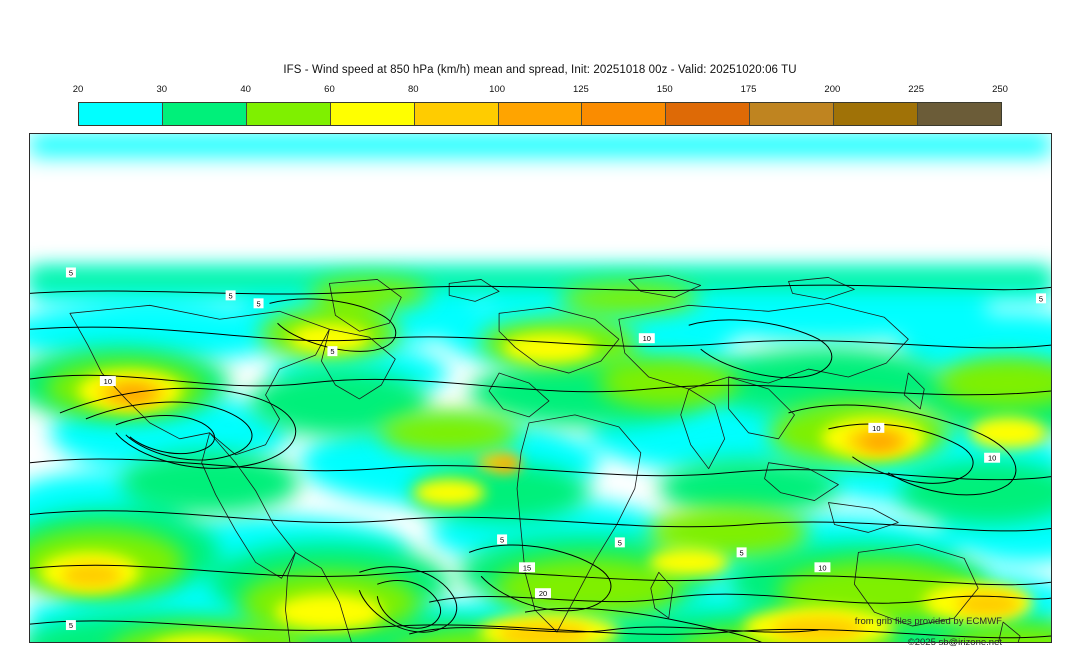 The height and width of the screenshot is (658, 1080). What do you see at coordinates (954, 642) in the screenshot?
I see `copyright-credit: ©2025 sb@irizone.net` at bounding box center [954, 642].